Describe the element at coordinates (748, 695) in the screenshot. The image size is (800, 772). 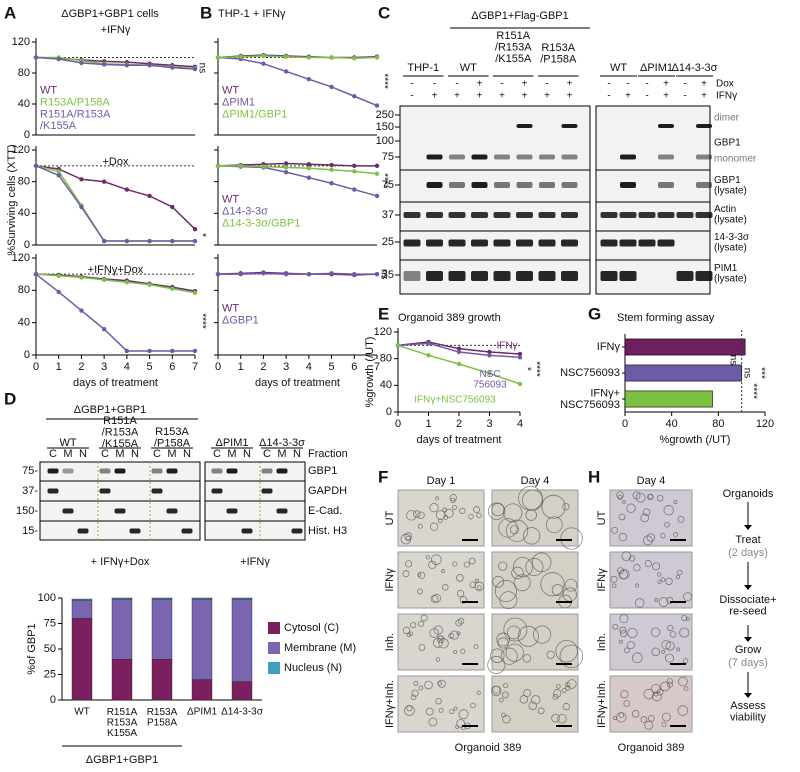
I see `arrow-head` at that location.